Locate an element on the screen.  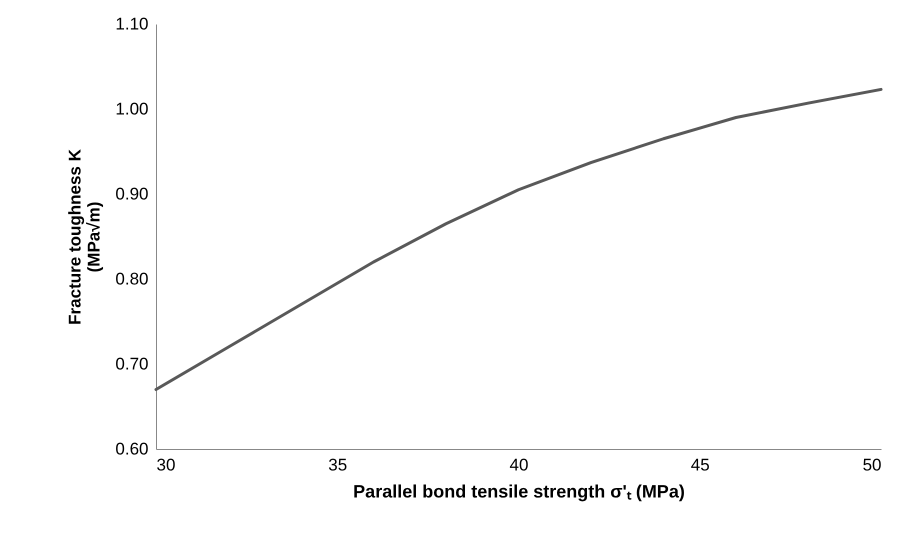
y-tick-label: 1.10 is located at coordinates (131, 24).